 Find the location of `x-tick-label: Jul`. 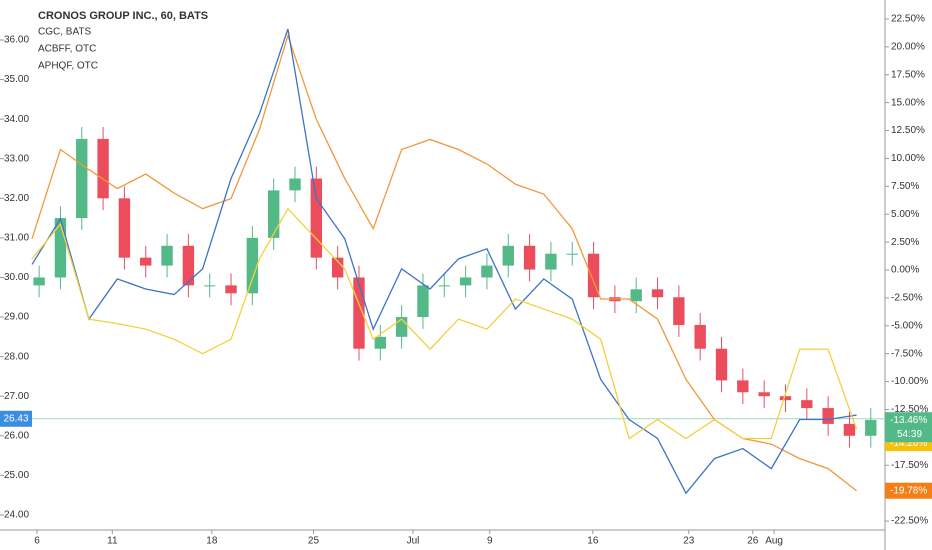

x-tick-label: Jul is located at coordinates (413, 541).